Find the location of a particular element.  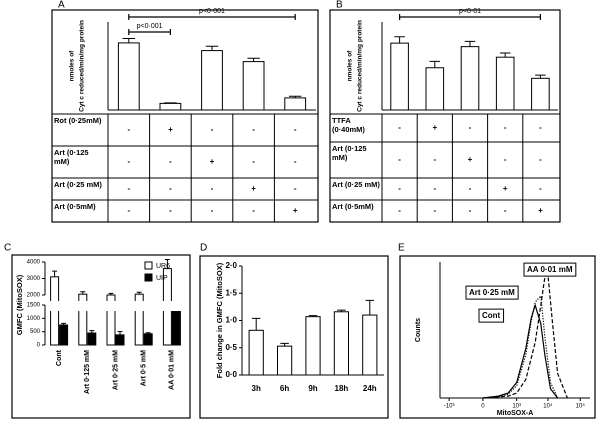

row-label-box: Rot (0·25mM) is located at coordinates (78, 120).